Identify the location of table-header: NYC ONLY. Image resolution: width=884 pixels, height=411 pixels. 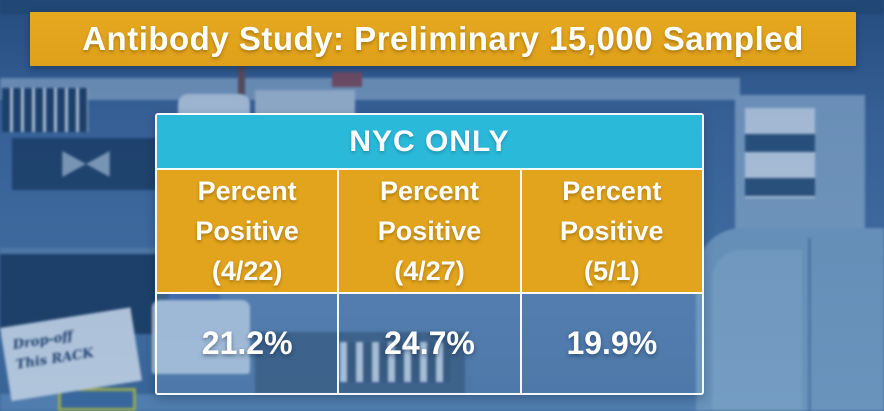
(429, 142).